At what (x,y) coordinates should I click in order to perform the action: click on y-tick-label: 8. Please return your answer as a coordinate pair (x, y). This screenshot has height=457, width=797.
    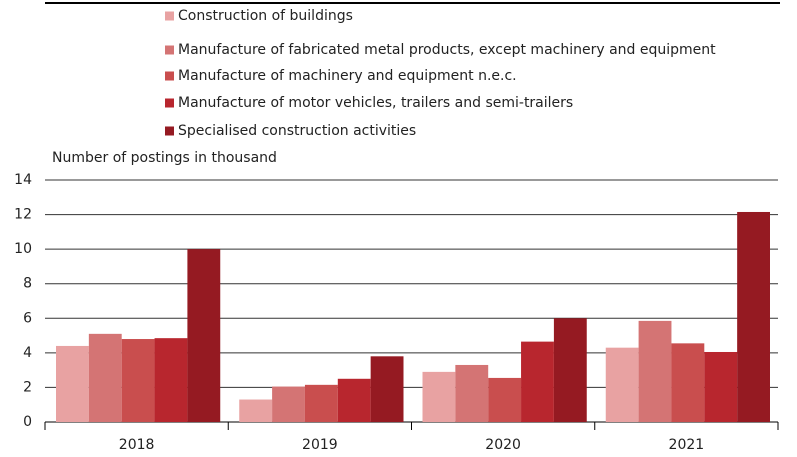
    Looking at the image, I should click on (27, 284).